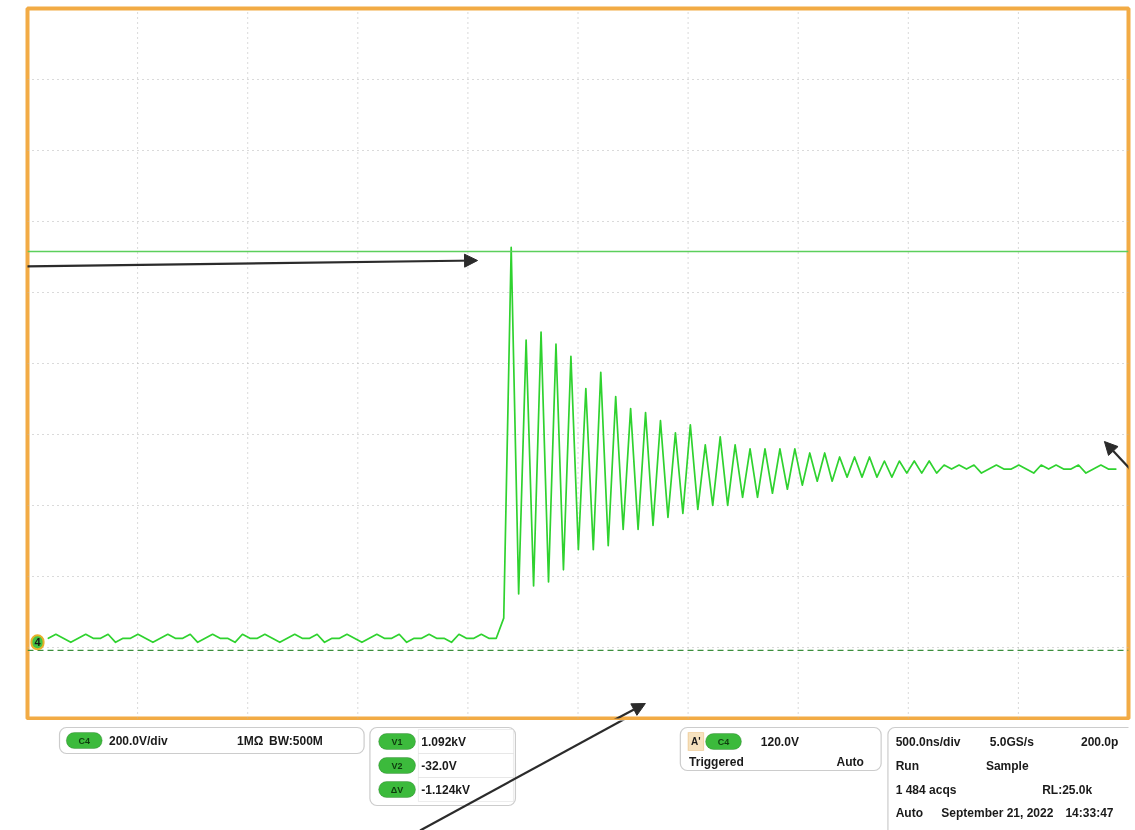 This screenshot has width=1135, height=830. Describe the element at coordinates (138, 740) in the screenshot. I see `text: 200.0V/div` at that location.